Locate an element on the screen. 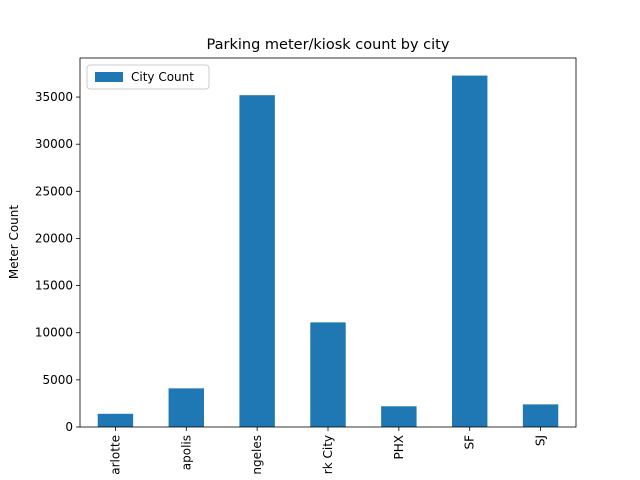 The width and height of the screenshot is (640, 480). y-tick-label: 0 is located at coordinates (69, 427).